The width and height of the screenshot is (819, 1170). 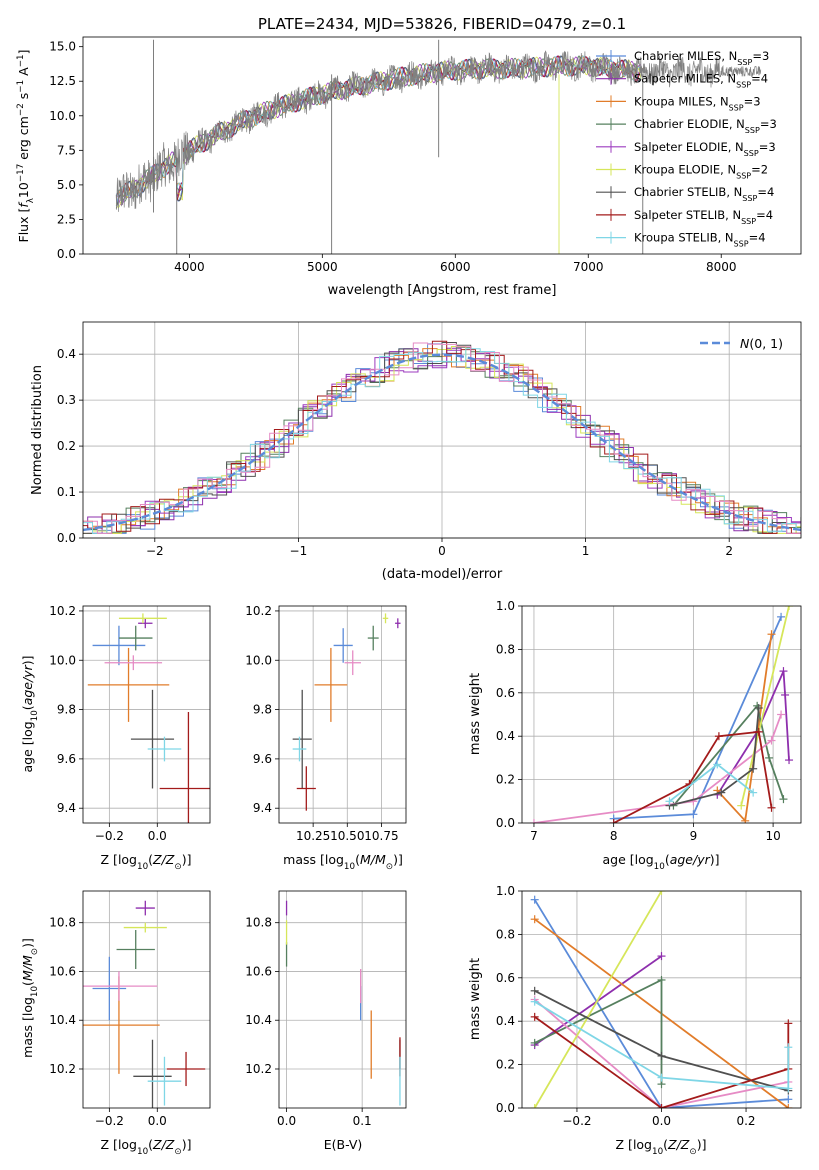 What do you see at coordinates (661, 1147) in the screenshot?
I see `z-weight-x-axis-label: Z [log10(Z/Z⊙)]` at bounding box center [661, 1147].